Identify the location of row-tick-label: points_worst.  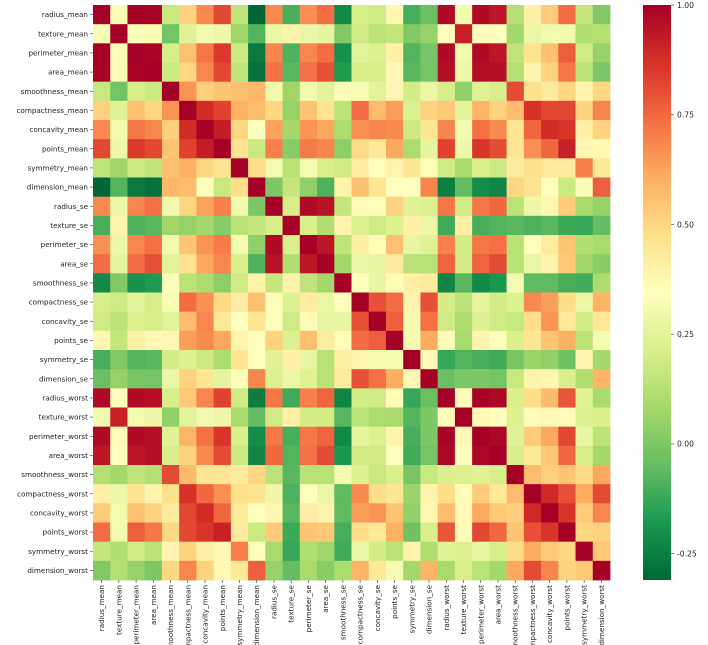
(66, 532).